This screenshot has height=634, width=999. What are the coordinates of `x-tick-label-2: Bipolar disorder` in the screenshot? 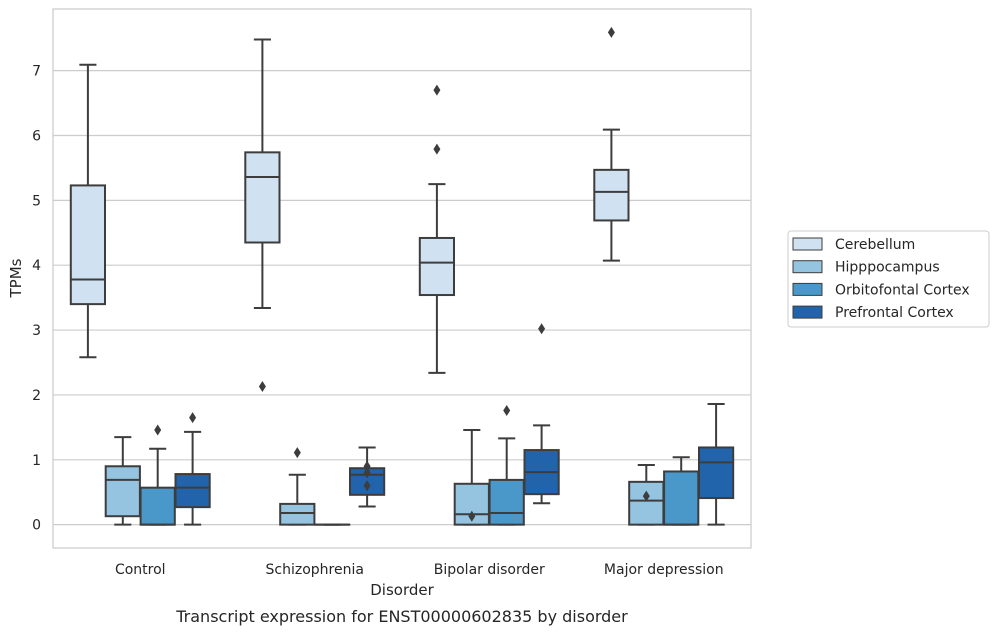 It's located at (489, 570).